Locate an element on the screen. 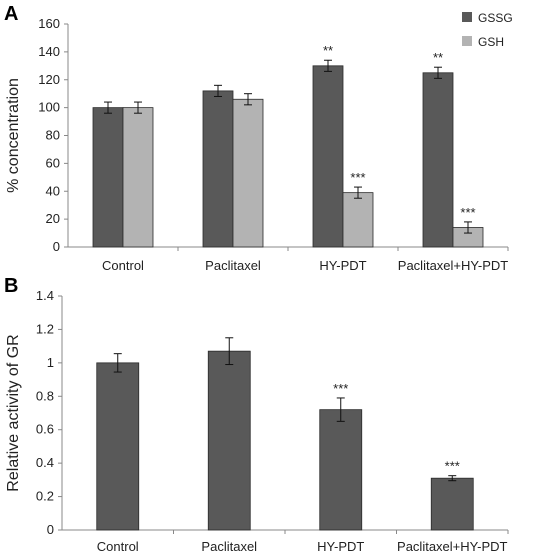 This screenshot has height=552, width=533. y-tick-label: 0.4 is located at coordinates (45, 462).